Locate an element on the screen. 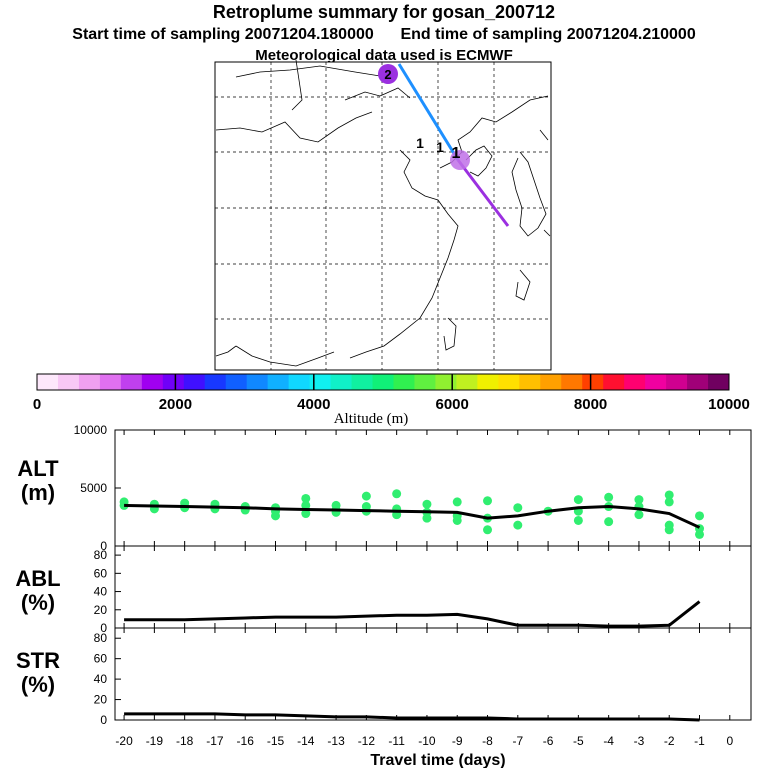  colorbar-tick-label: 0 is located at coordinates (37, 404).